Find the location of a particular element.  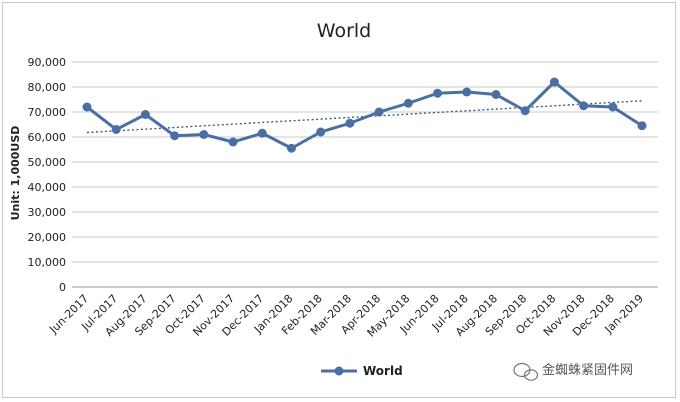

legend-label: World is located at coordinates (383, 371).